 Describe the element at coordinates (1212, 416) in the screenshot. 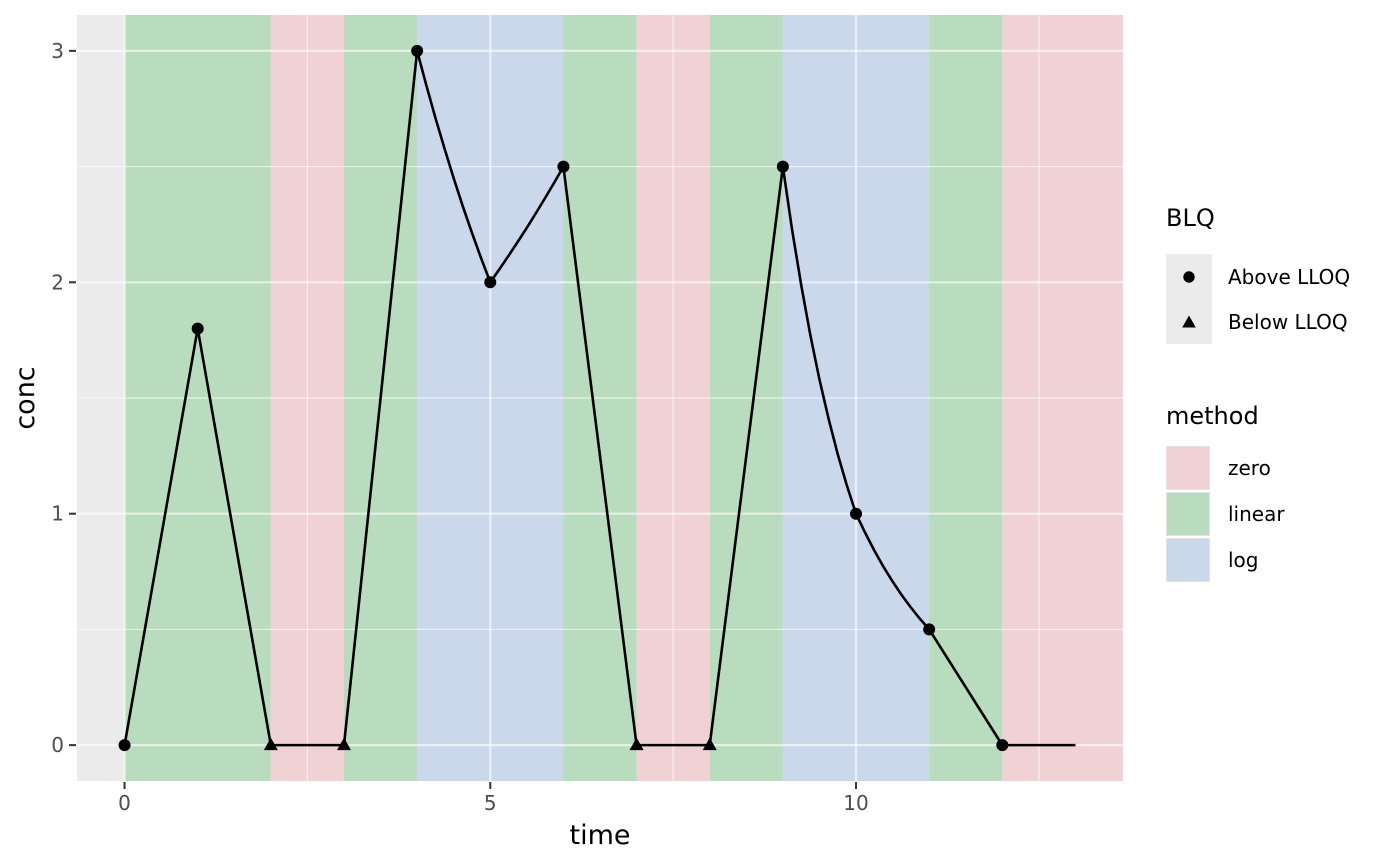

I see `legend-method-title: method` at that location.